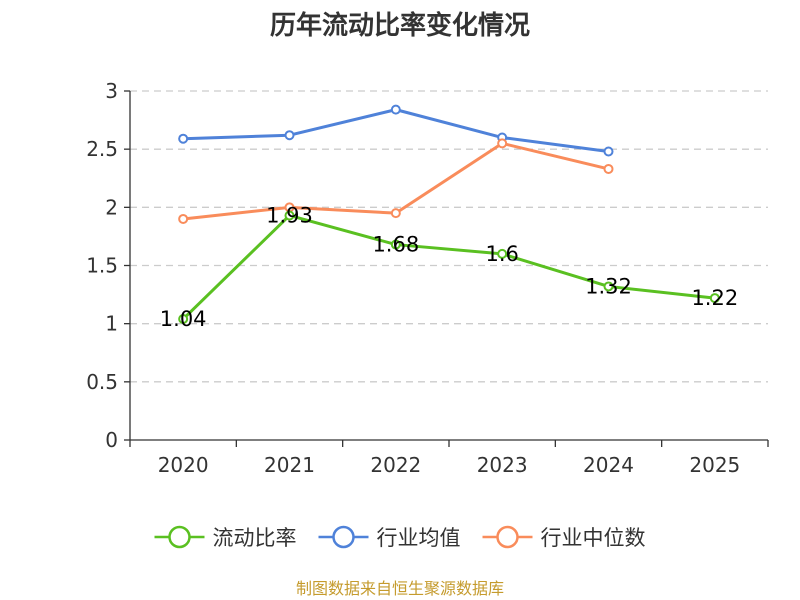 This screenshot has height=600, width=800. I want to click on data-label: 1.22, so click(714, 298).